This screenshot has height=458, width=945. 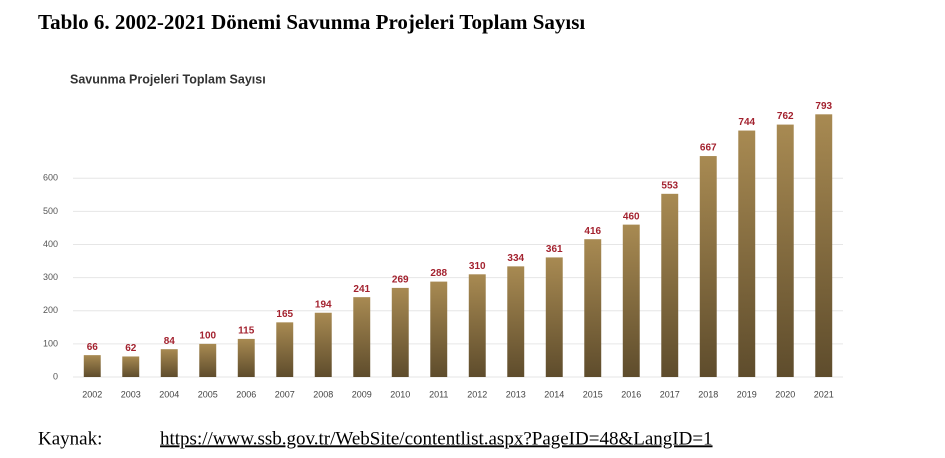 I want to click on value-label: 100, so click(x=207, y=336).